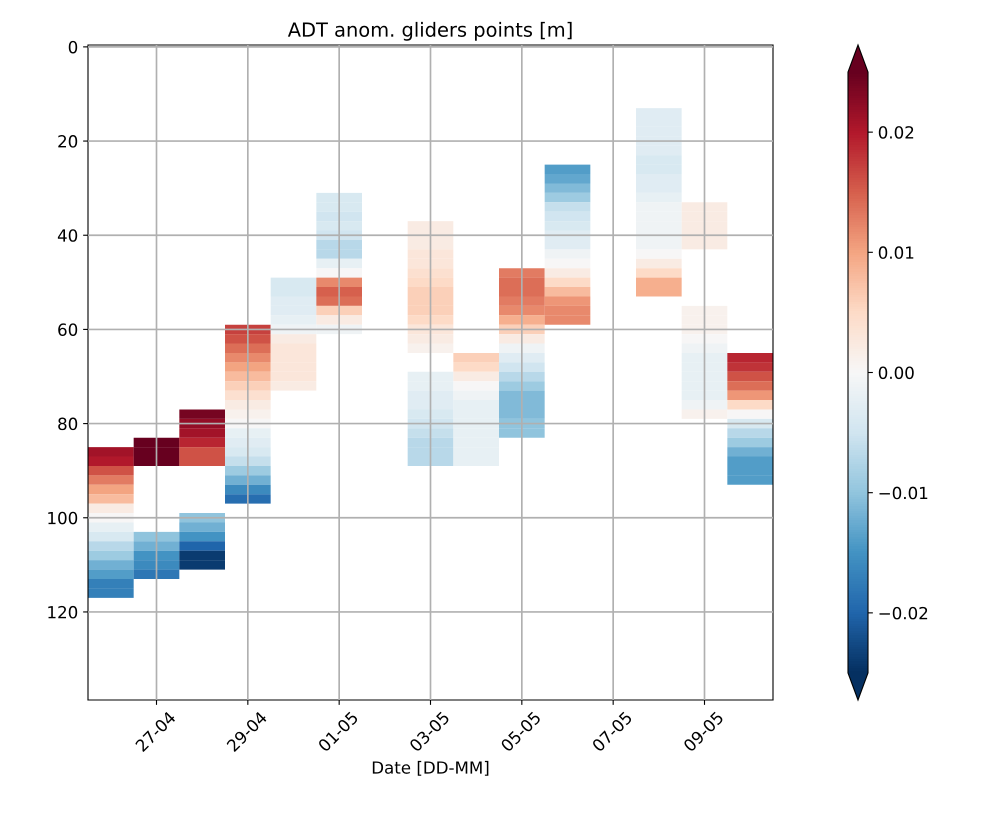 The height and width of the screenshot is (817, 983). I want to click on color-bar-label: 0.01, so click(896, 252).